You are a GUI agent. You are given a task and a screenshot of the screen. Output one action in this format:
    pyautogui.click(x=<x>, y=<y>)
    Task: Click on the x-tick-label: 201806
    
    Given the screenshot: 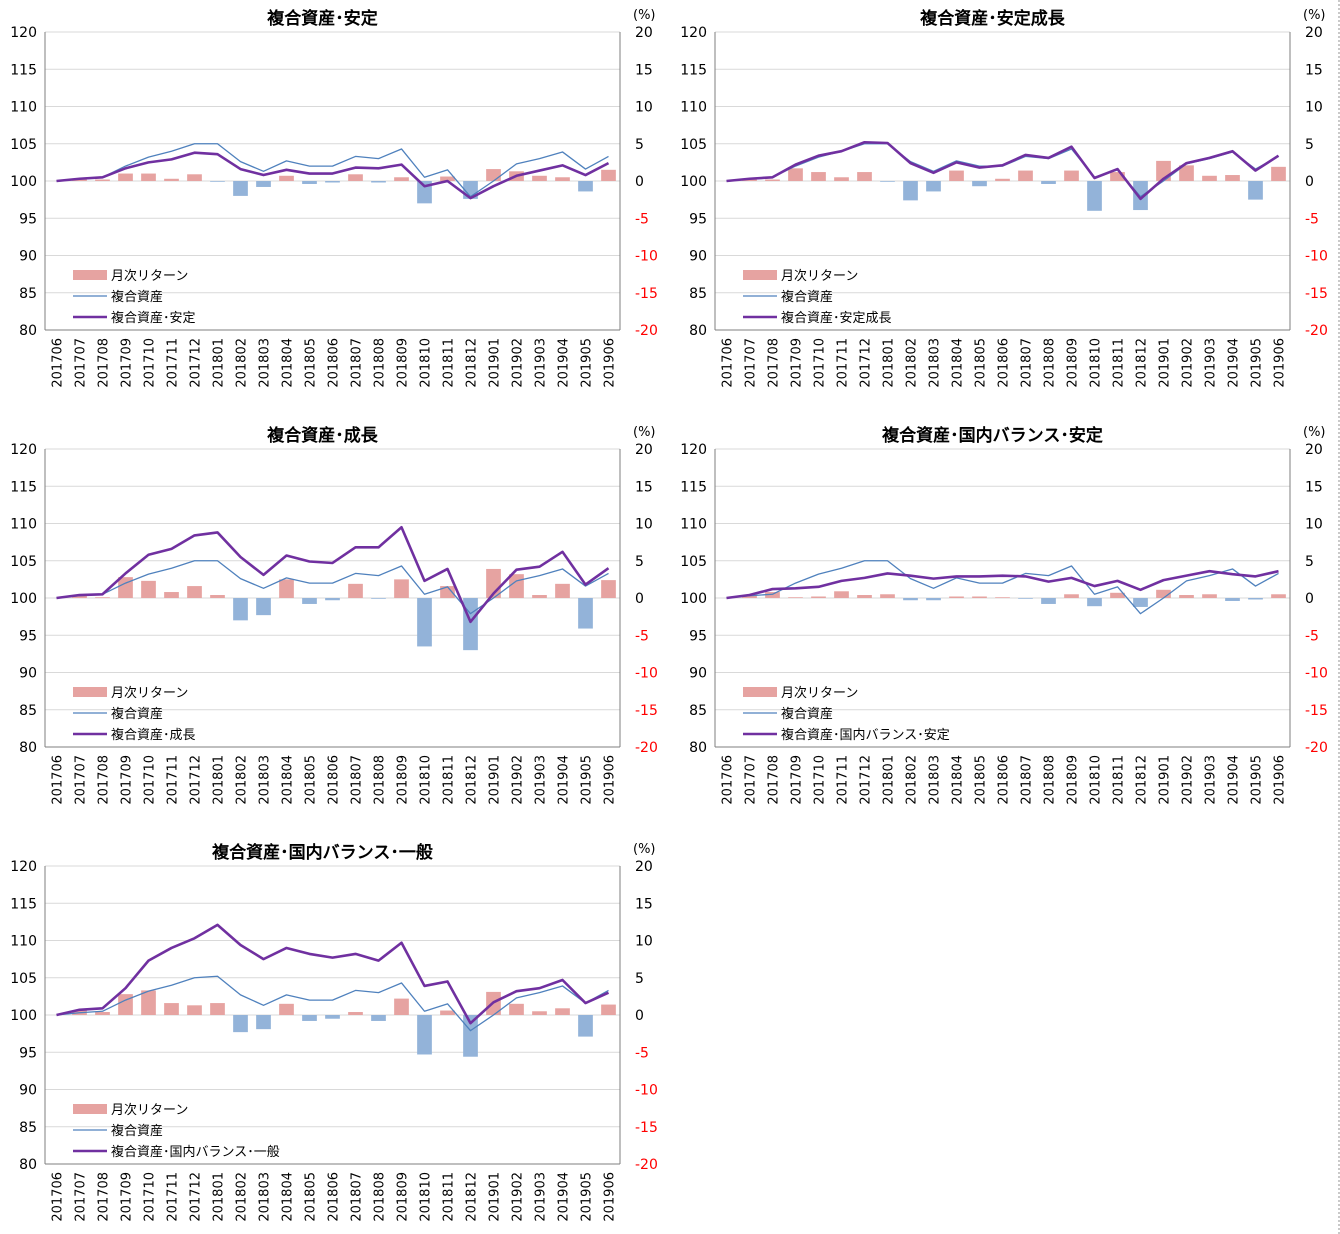 What is the action you would take?
    pyautogui.click(x=334, y=780)
    